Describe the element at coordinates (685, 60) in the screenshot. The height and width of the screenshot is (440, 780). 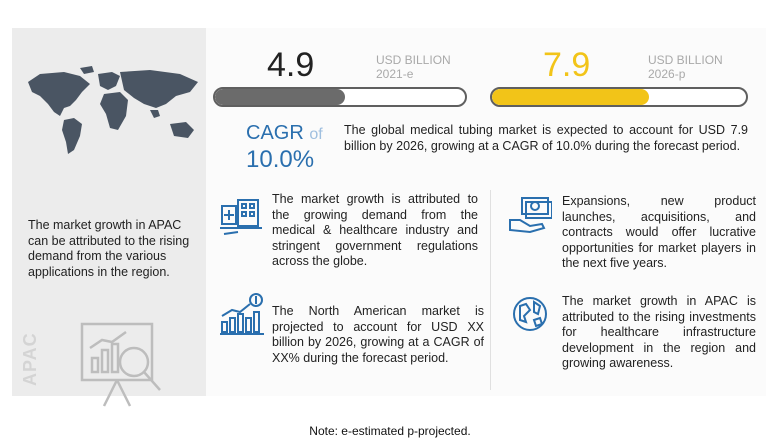
I see `unit-2026-line1: USD BILLION` at that location.